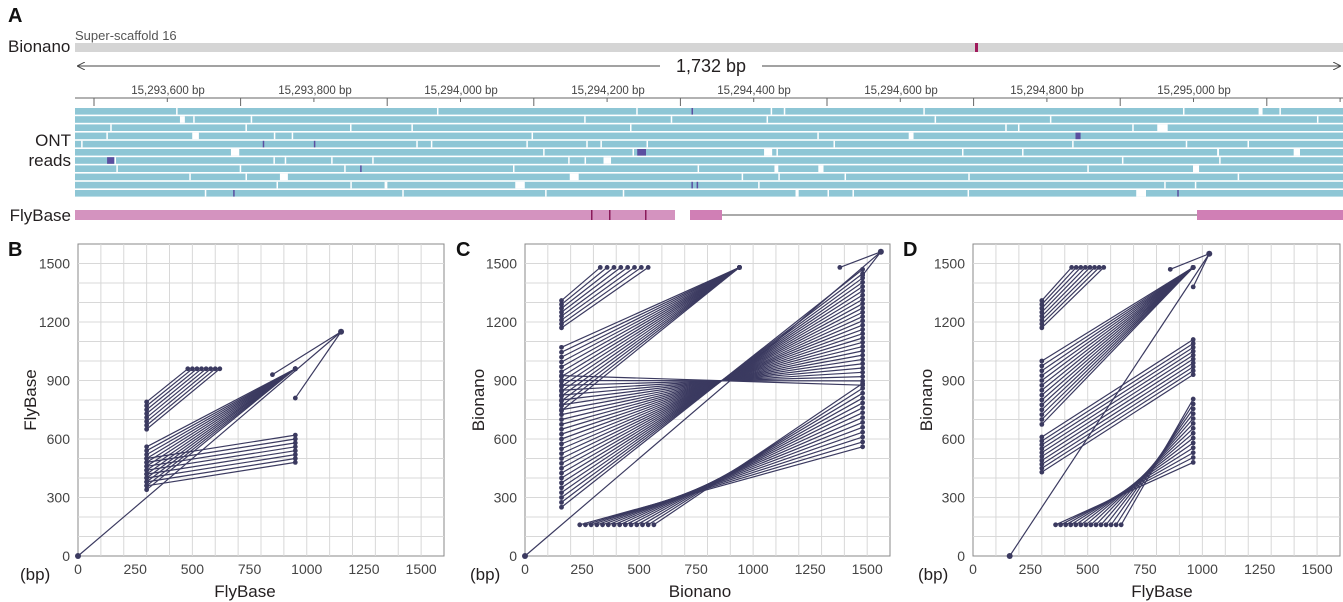 This screenshot has width=1343, height=602. What do you see at coordinates (250, 569) in the screenshot?
I see `x-tick-label: 750` at bounding box center [250, 569].